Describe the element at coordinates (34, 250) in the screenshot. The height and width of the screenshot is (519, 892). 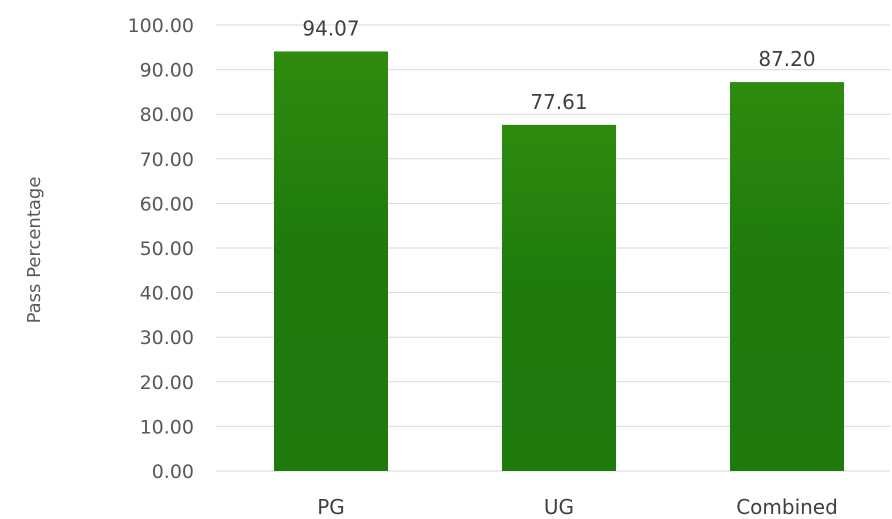
I see `y-axis-title: Pass Percentage` at that location.